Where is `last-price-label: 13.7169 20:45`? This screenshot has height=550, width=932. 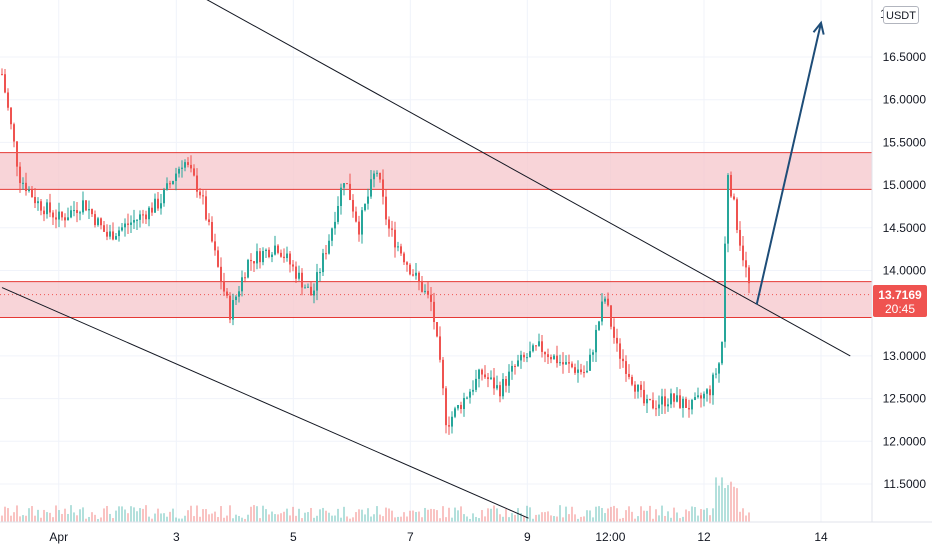
last-price-label: 13.7169 20:45 is located at coordinates (900, 301).